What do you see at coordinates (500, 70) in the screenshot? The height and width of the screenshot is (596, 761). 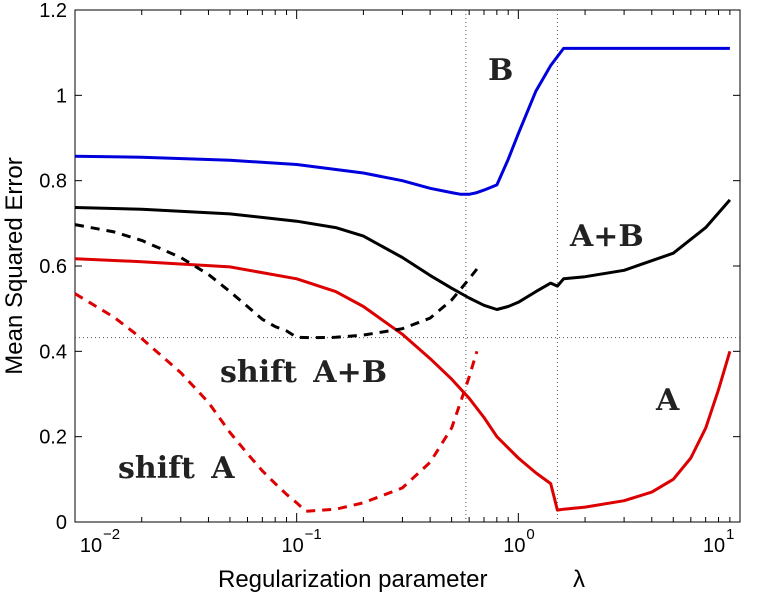 I see `annotation-b: B` at bounding box center [500, 70].